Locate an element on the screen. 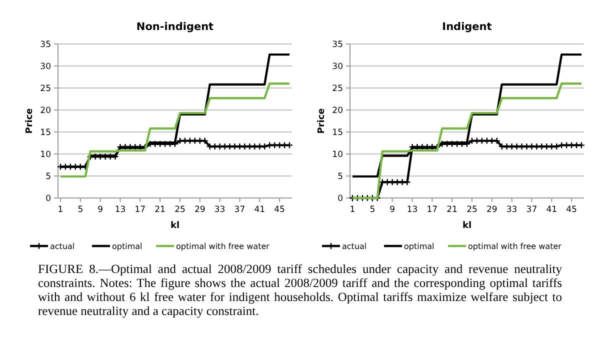 Image resolution: width=600 pixels, height=338 pixels. chart-title: Non-indigent is located at coordinates (175, 27).